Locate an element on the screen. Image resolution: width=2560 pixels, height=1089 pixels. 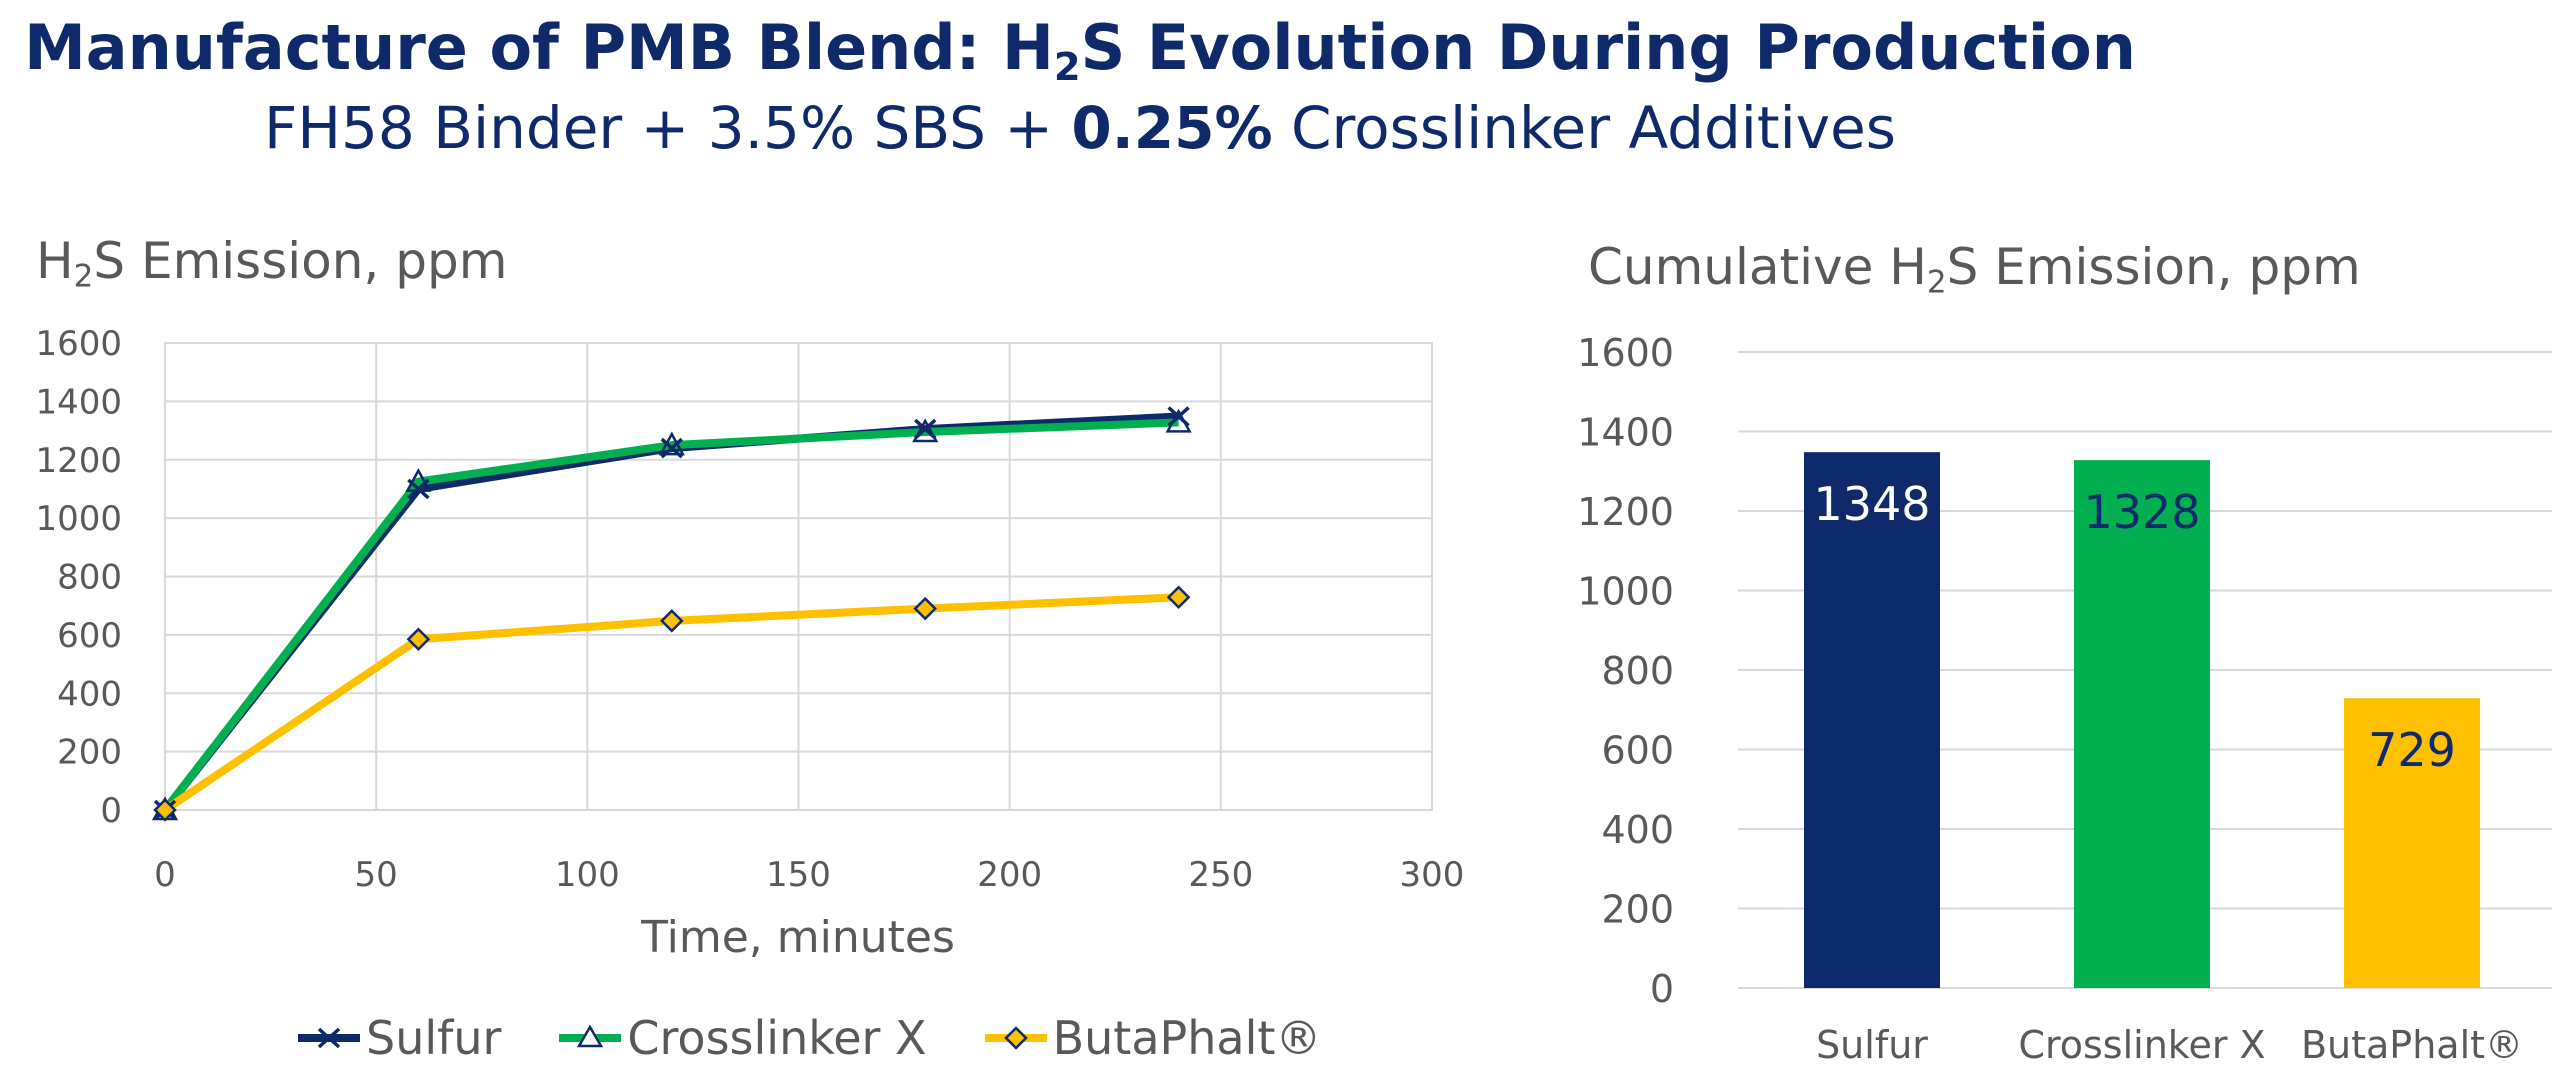
bar-value-label-crosslinker-x: 1328 is located at coordinates (2141, 512).